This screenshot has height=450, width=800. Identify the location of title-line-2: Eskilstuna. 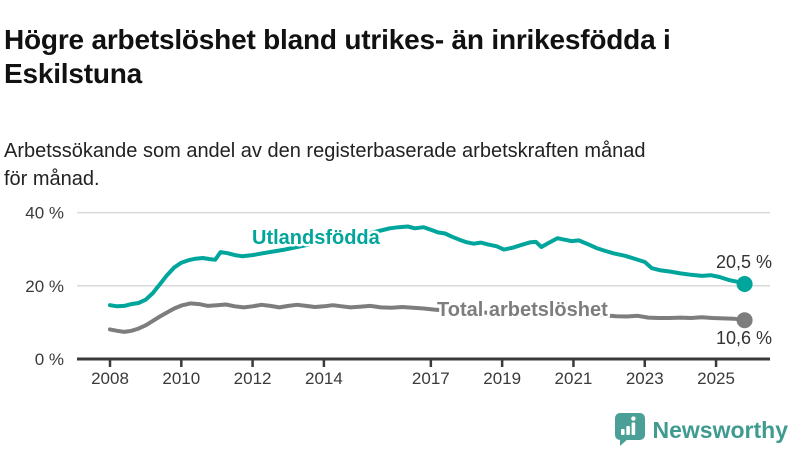
(73, 73).